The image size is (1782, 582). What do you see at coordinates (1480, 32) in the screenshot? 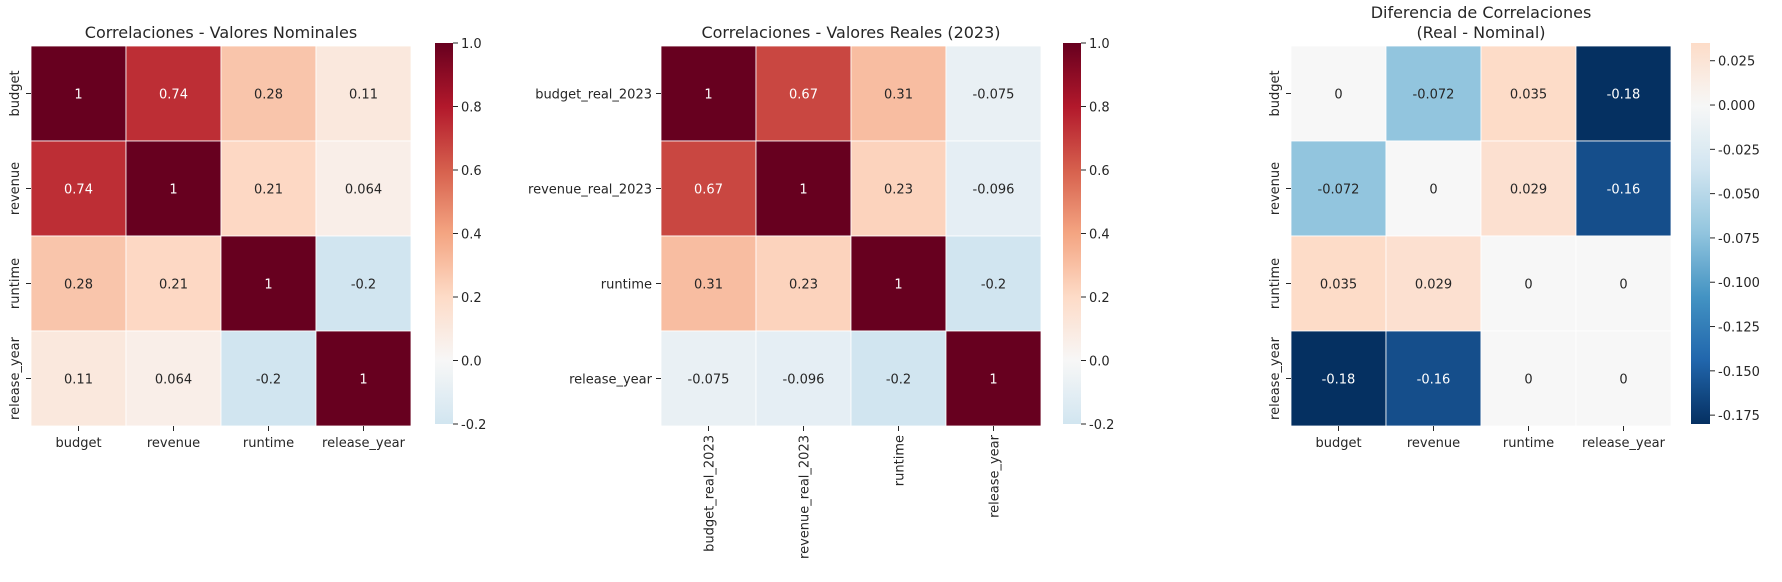
I see `chart-title: (Real - Nominal)` at bounding box center [1480, 32].